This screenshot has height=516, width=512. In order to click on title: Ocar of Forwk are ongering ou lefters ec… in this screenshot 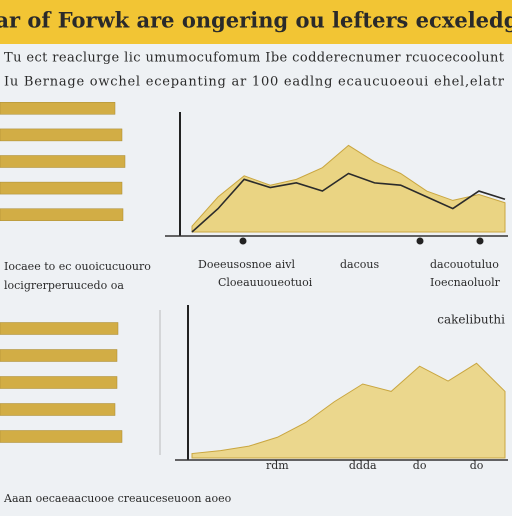, I will do `click(256, 20)`.